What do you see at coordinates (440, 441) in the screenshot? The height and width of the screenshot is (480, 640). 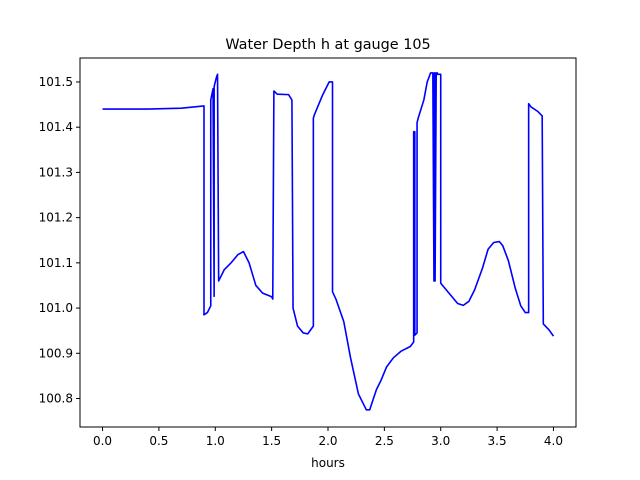 I see `x-tick-label: 3.0` at bounding box center [440, 441].